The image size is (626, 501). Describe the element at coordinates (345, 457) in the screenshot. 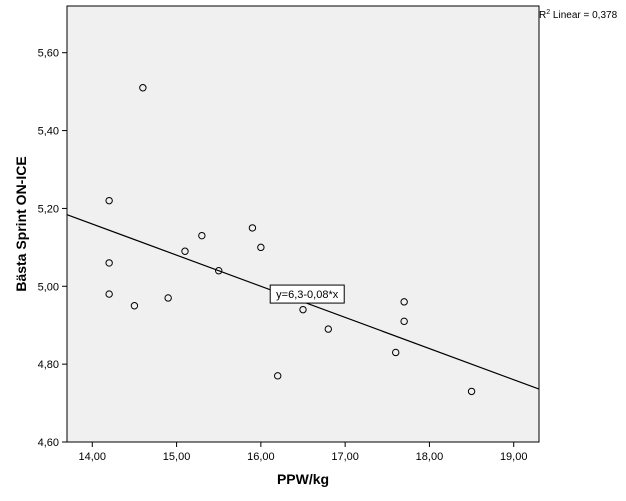

I see `x-tick-label: 17,00` at that location.